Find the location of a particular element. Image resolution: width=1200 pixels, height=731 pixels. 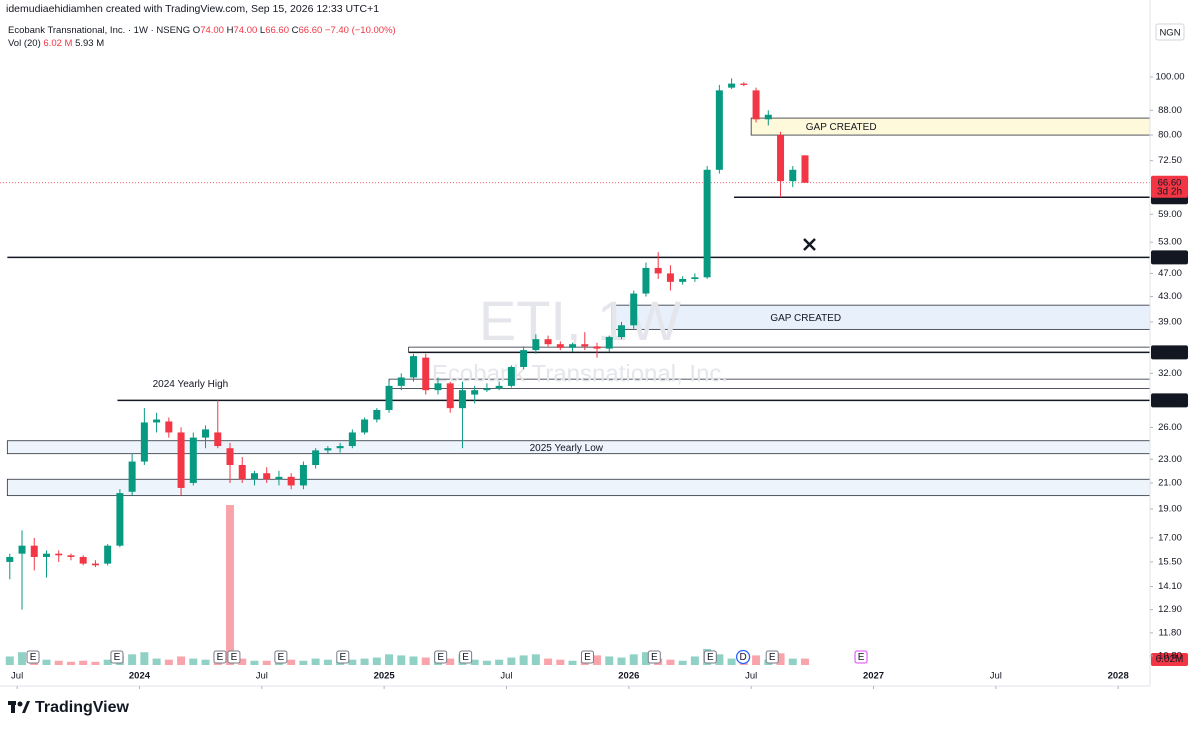

y-tick-label: 21.00 is located at coordinates (1170, 482).